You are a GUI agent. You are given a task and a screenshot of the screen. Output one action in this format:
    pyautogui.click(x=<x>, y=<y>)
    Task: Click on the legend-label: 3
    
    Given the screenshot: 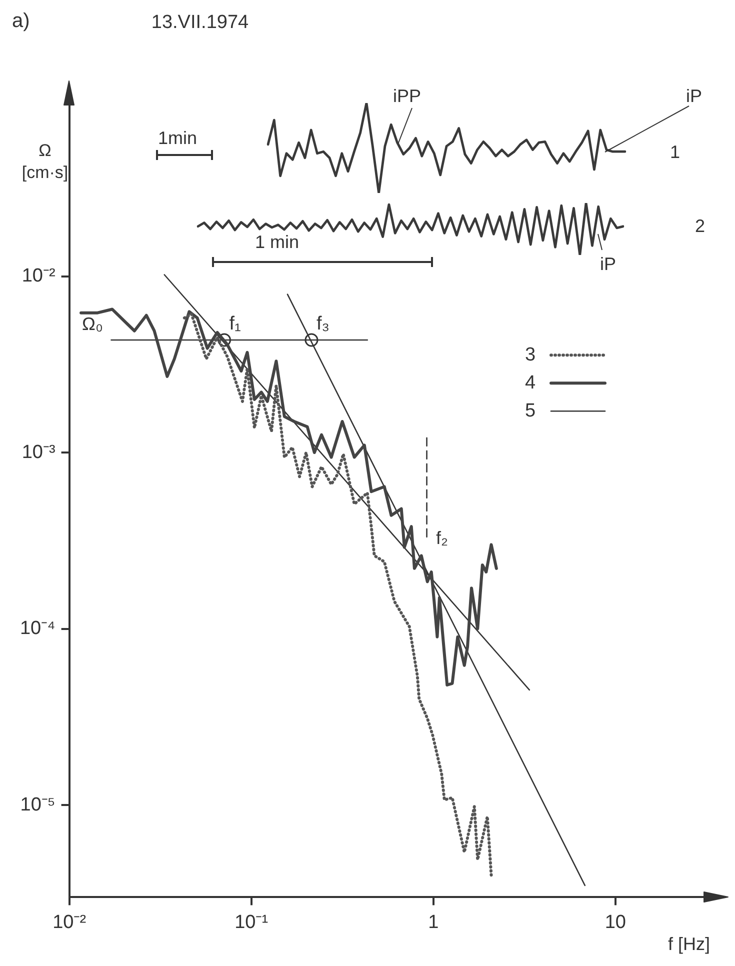 What is the action you would take?
    pyautogui.click(x=530, y=355)
    